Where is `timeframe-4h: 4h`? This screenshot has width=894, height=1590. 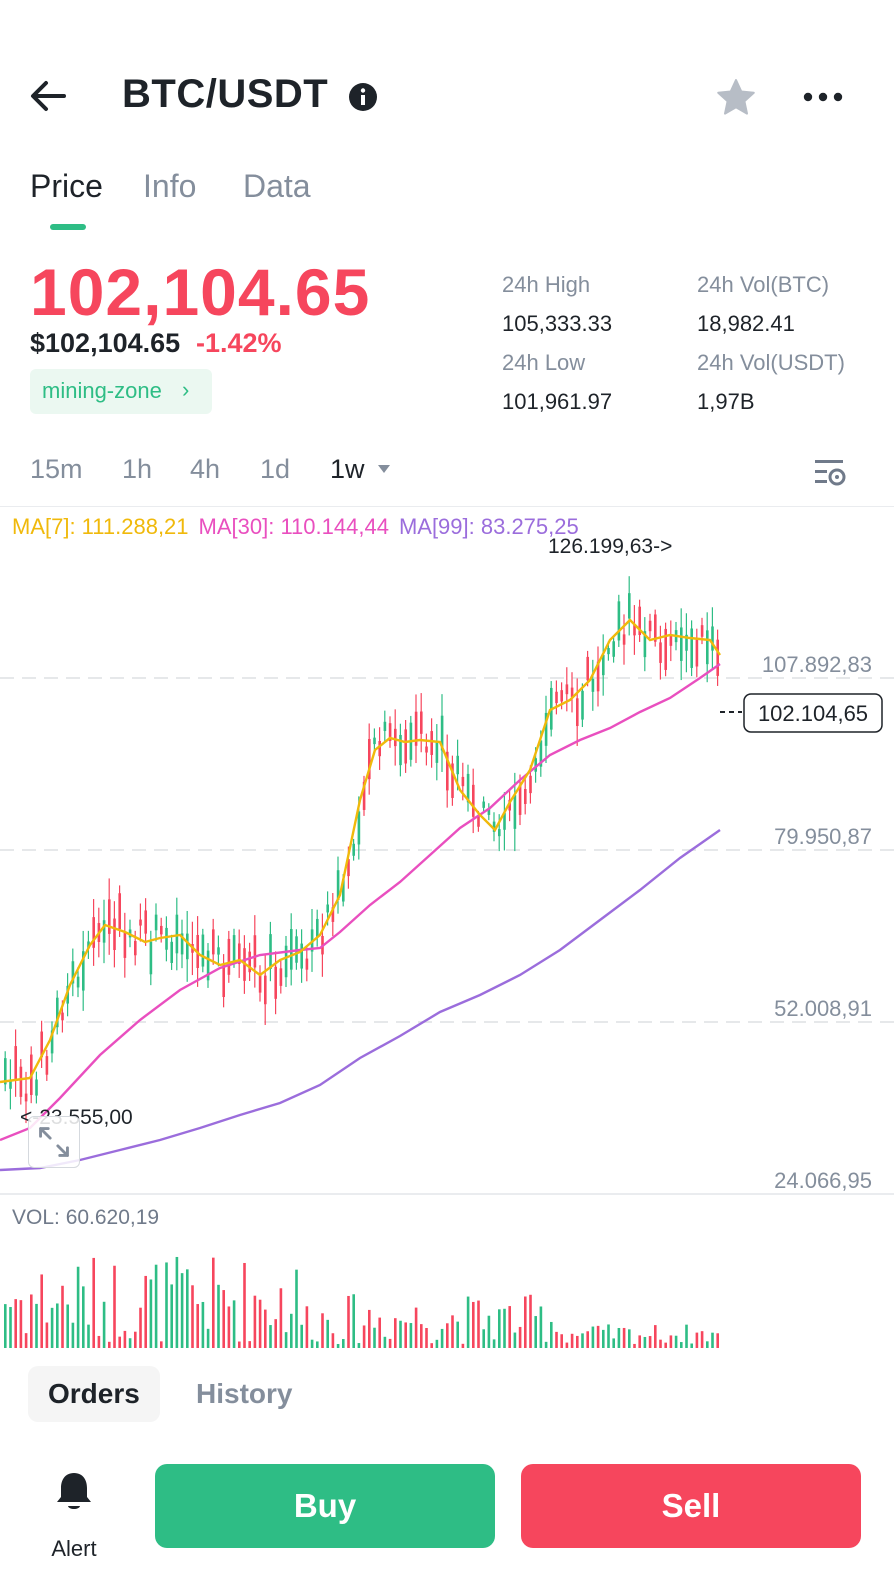
timeframe-4h: 4h is located at coordinates (205, 469).